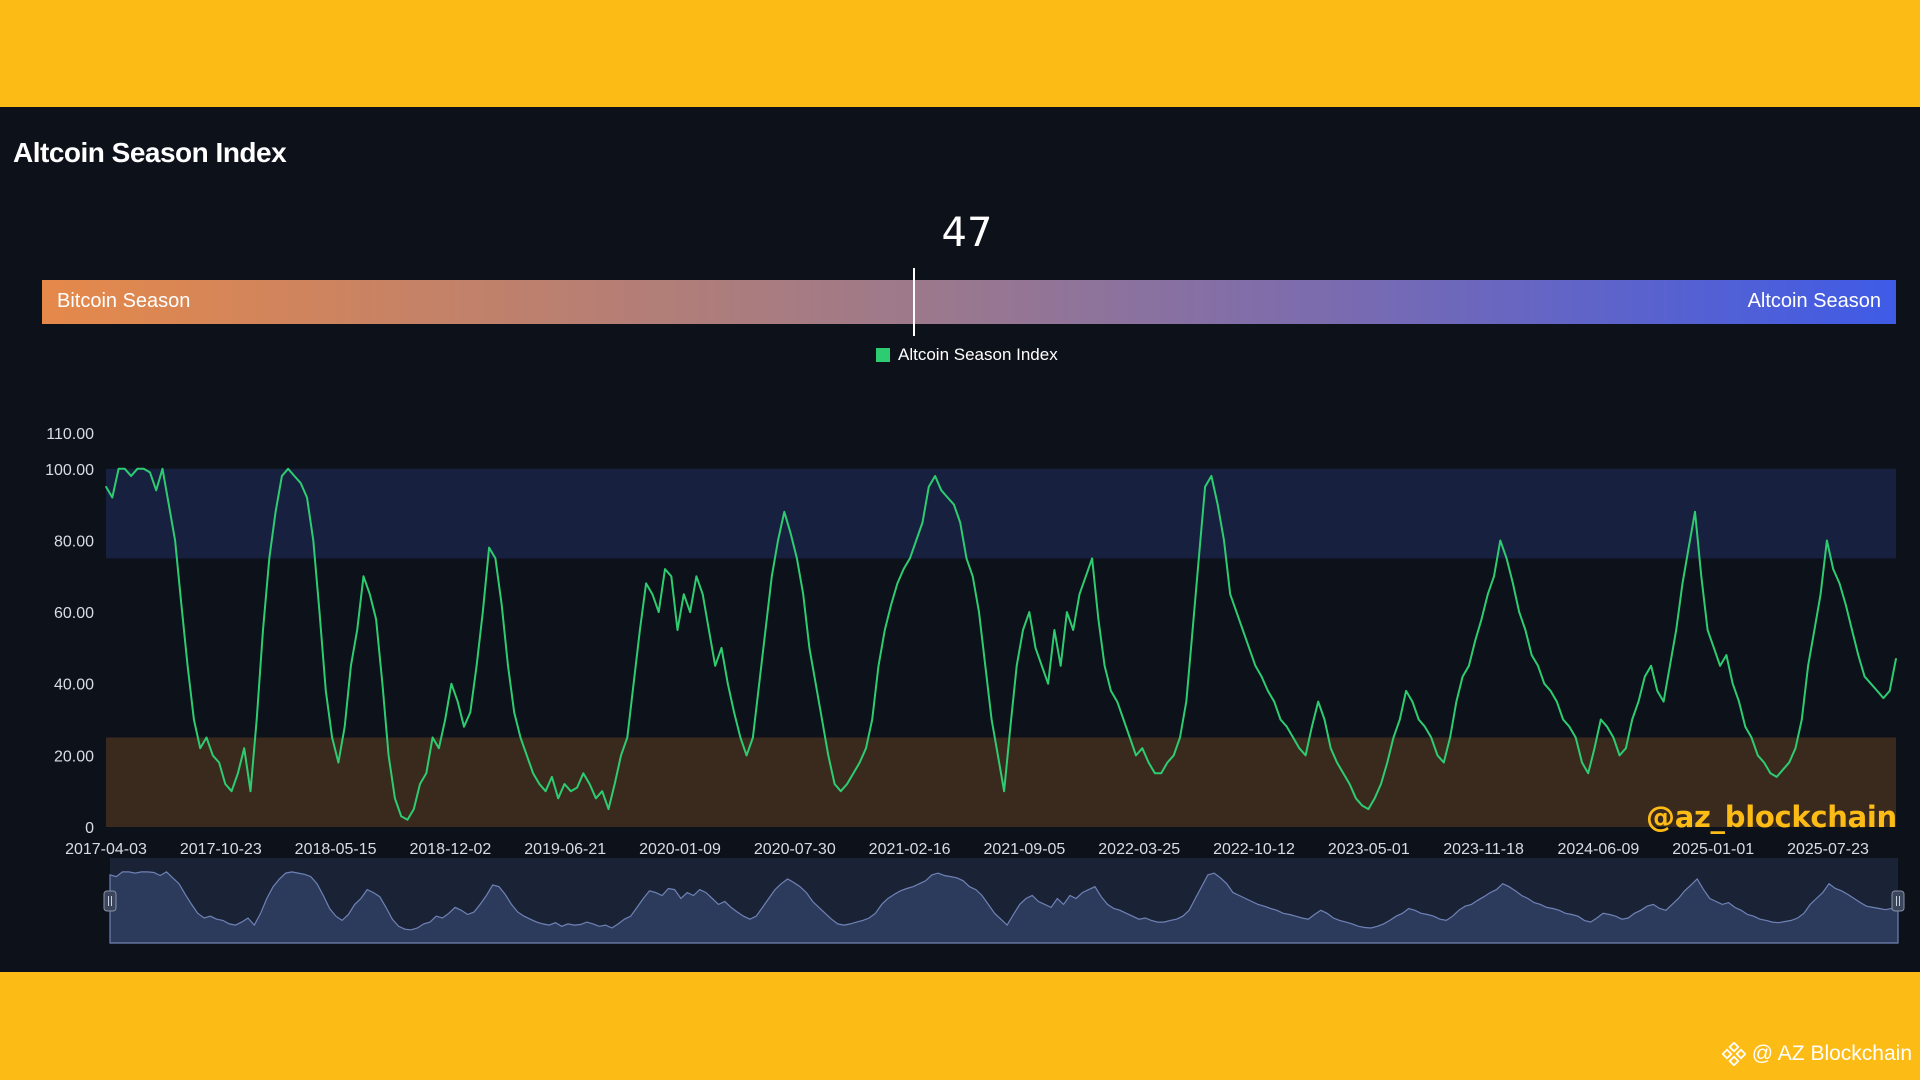 The width and height of the screenshot is (1920, 1080). I want to click on bitcoin-season-label: Bitcoin Season, so click(124, 301).